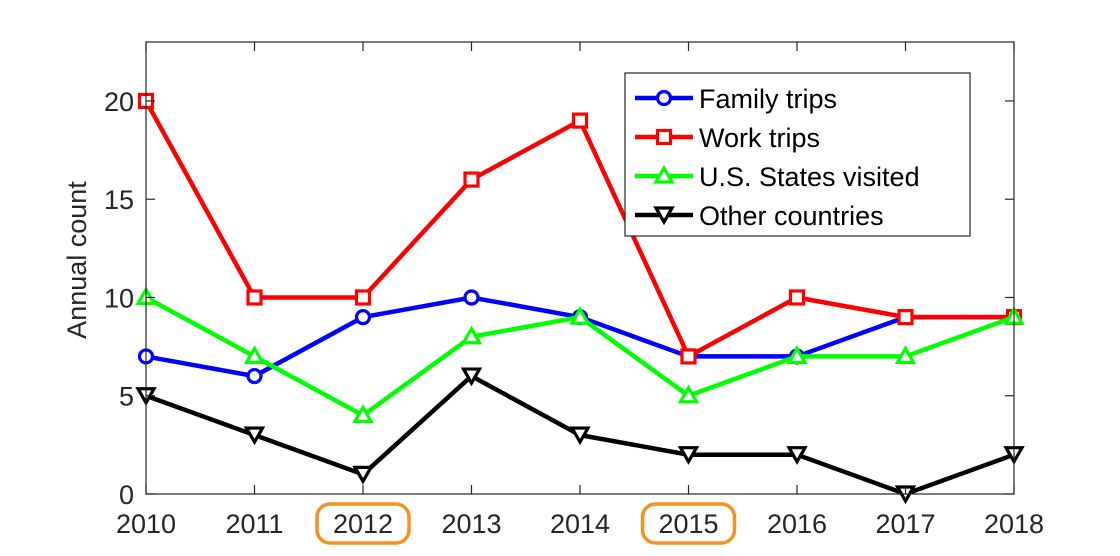  I want to click on legend-entry: U.S. States visited, so click(777, 177).